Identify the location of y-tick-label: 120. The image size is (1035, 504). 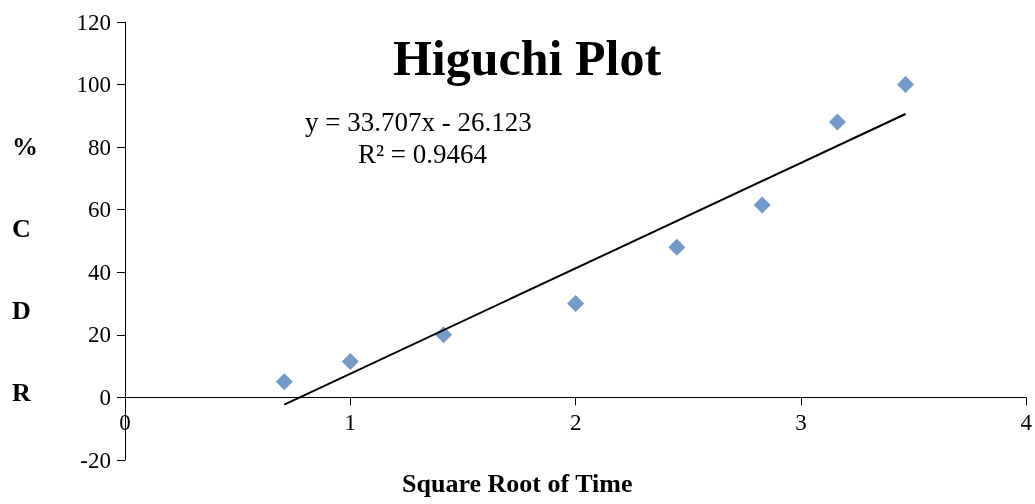
(93, 22).